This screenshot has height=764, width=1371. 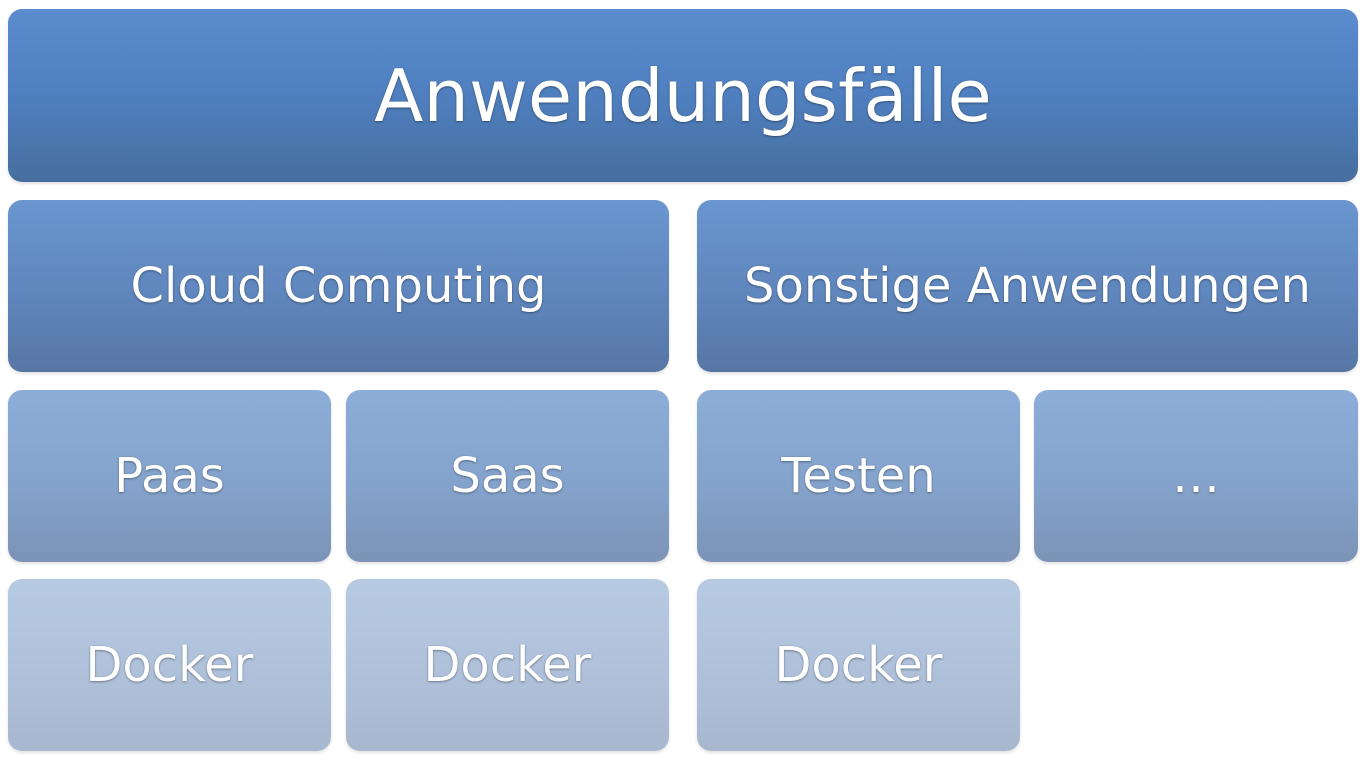 I want to click on sub-label-docker-saas: Docker, so click(x=507, y=665).